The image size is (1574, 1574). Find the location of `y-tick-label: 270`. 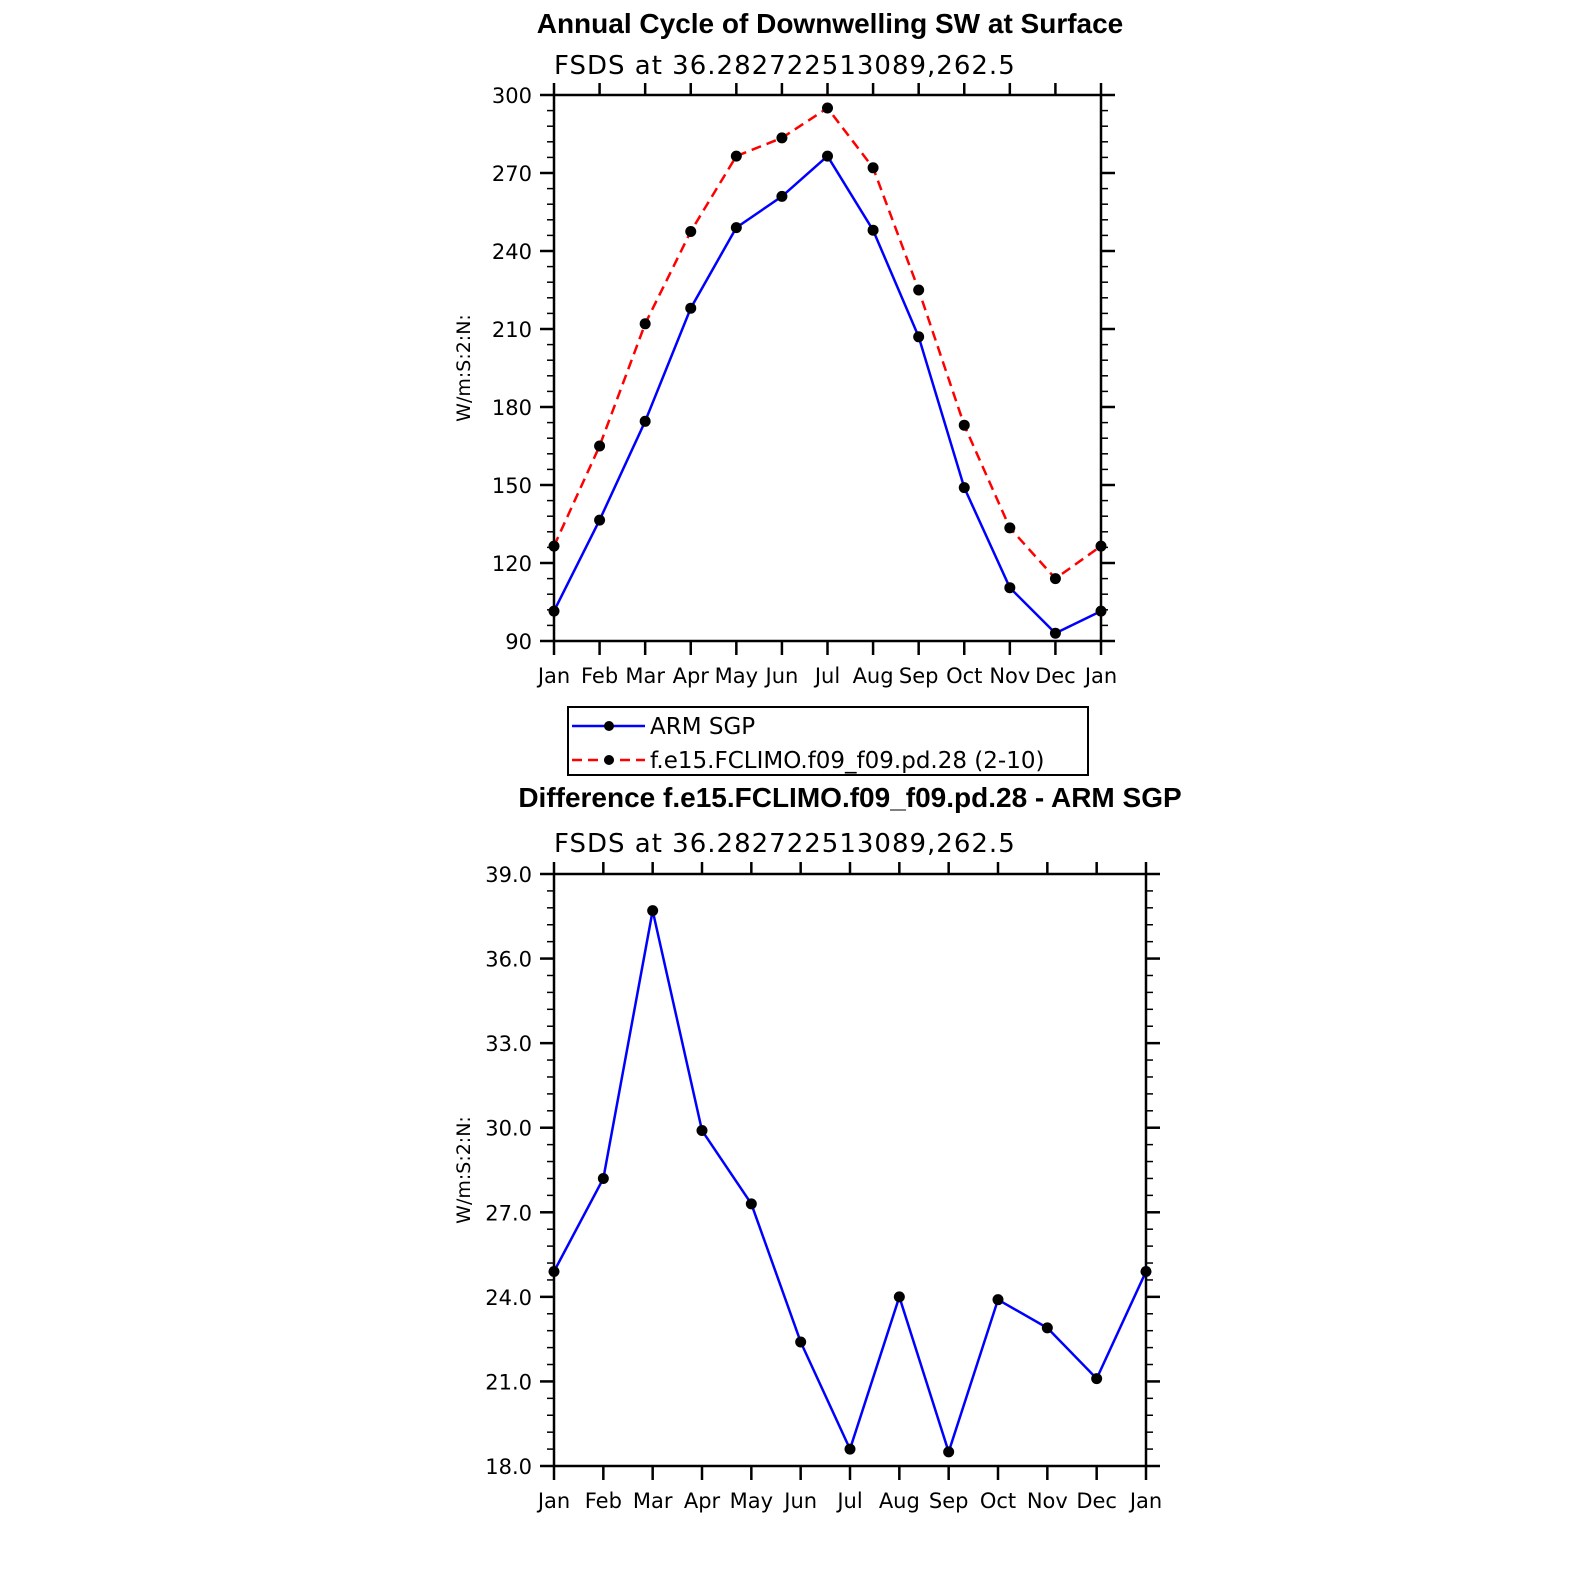

y-tick-label: 270 is located at coordinates (512, 174).